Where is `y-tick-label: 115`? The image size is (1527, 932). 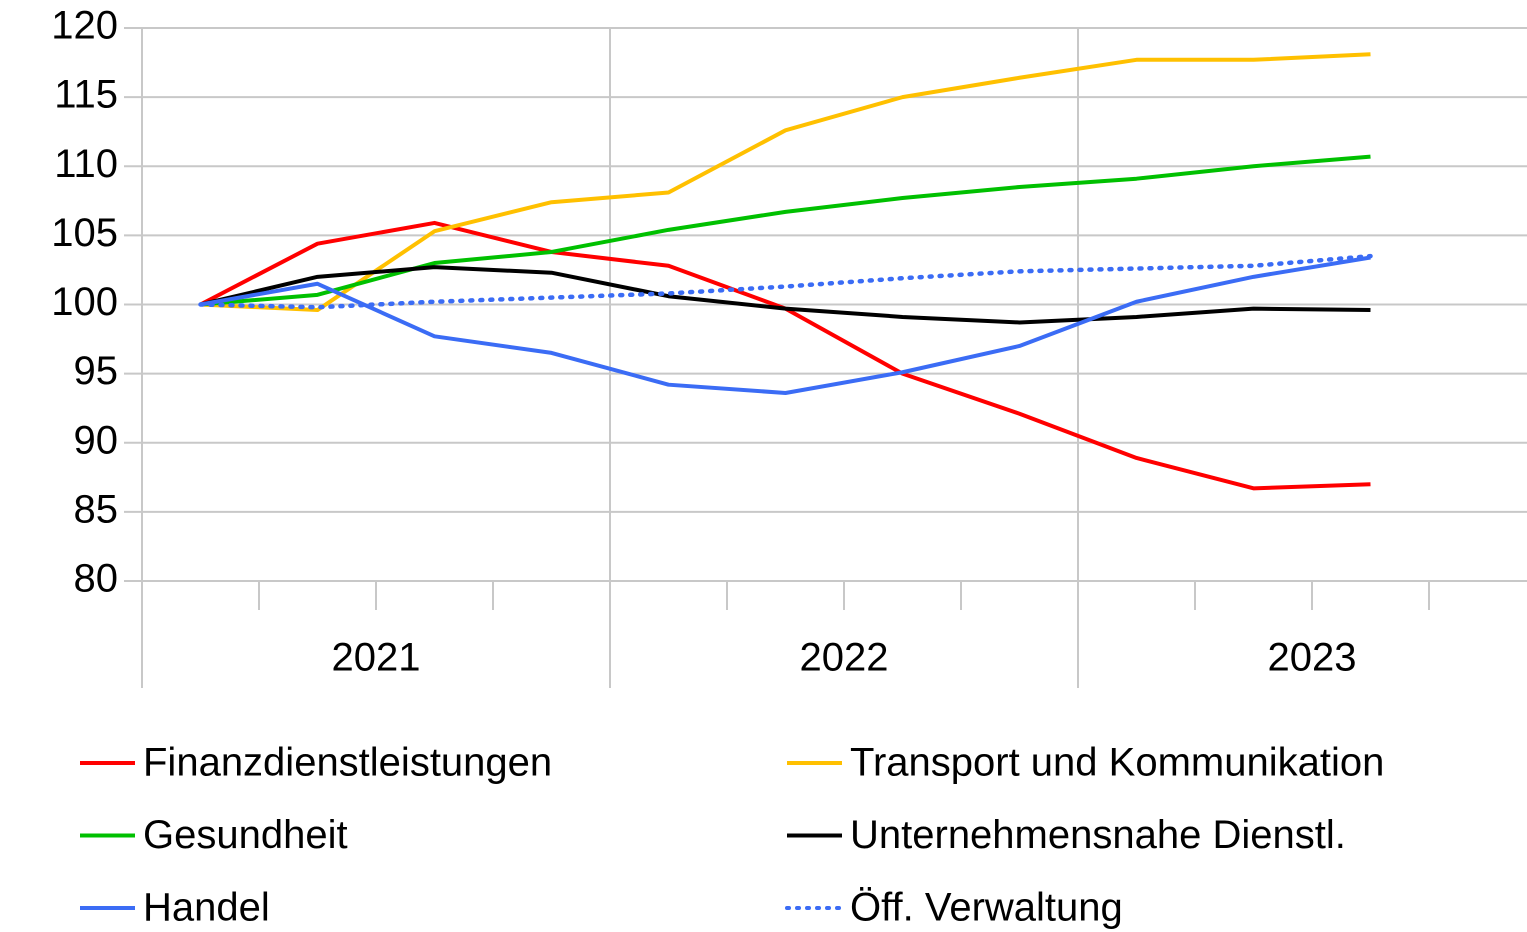
y-tick-label: 115 is located at coordinates (86, 95).